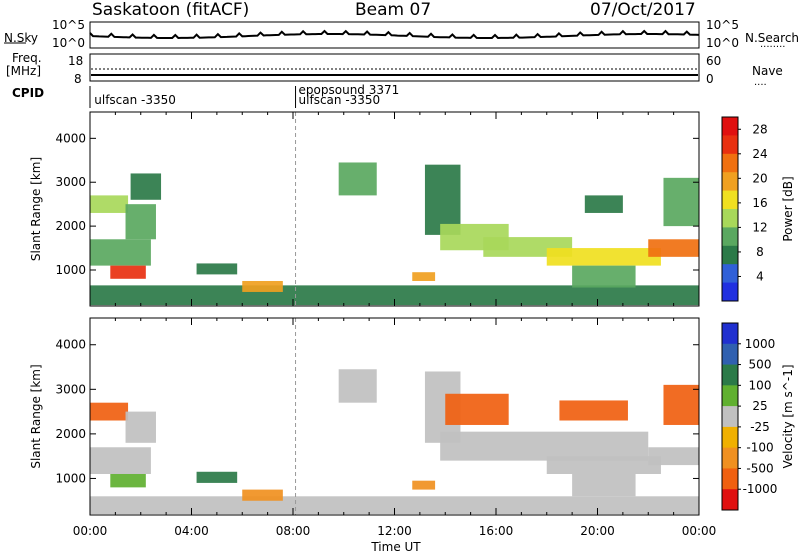 This screenshot has width=800, height=554. Describe the element at coordinates (75, 61) in the screenshot. I see `freq-tick-top: 18` at that location.